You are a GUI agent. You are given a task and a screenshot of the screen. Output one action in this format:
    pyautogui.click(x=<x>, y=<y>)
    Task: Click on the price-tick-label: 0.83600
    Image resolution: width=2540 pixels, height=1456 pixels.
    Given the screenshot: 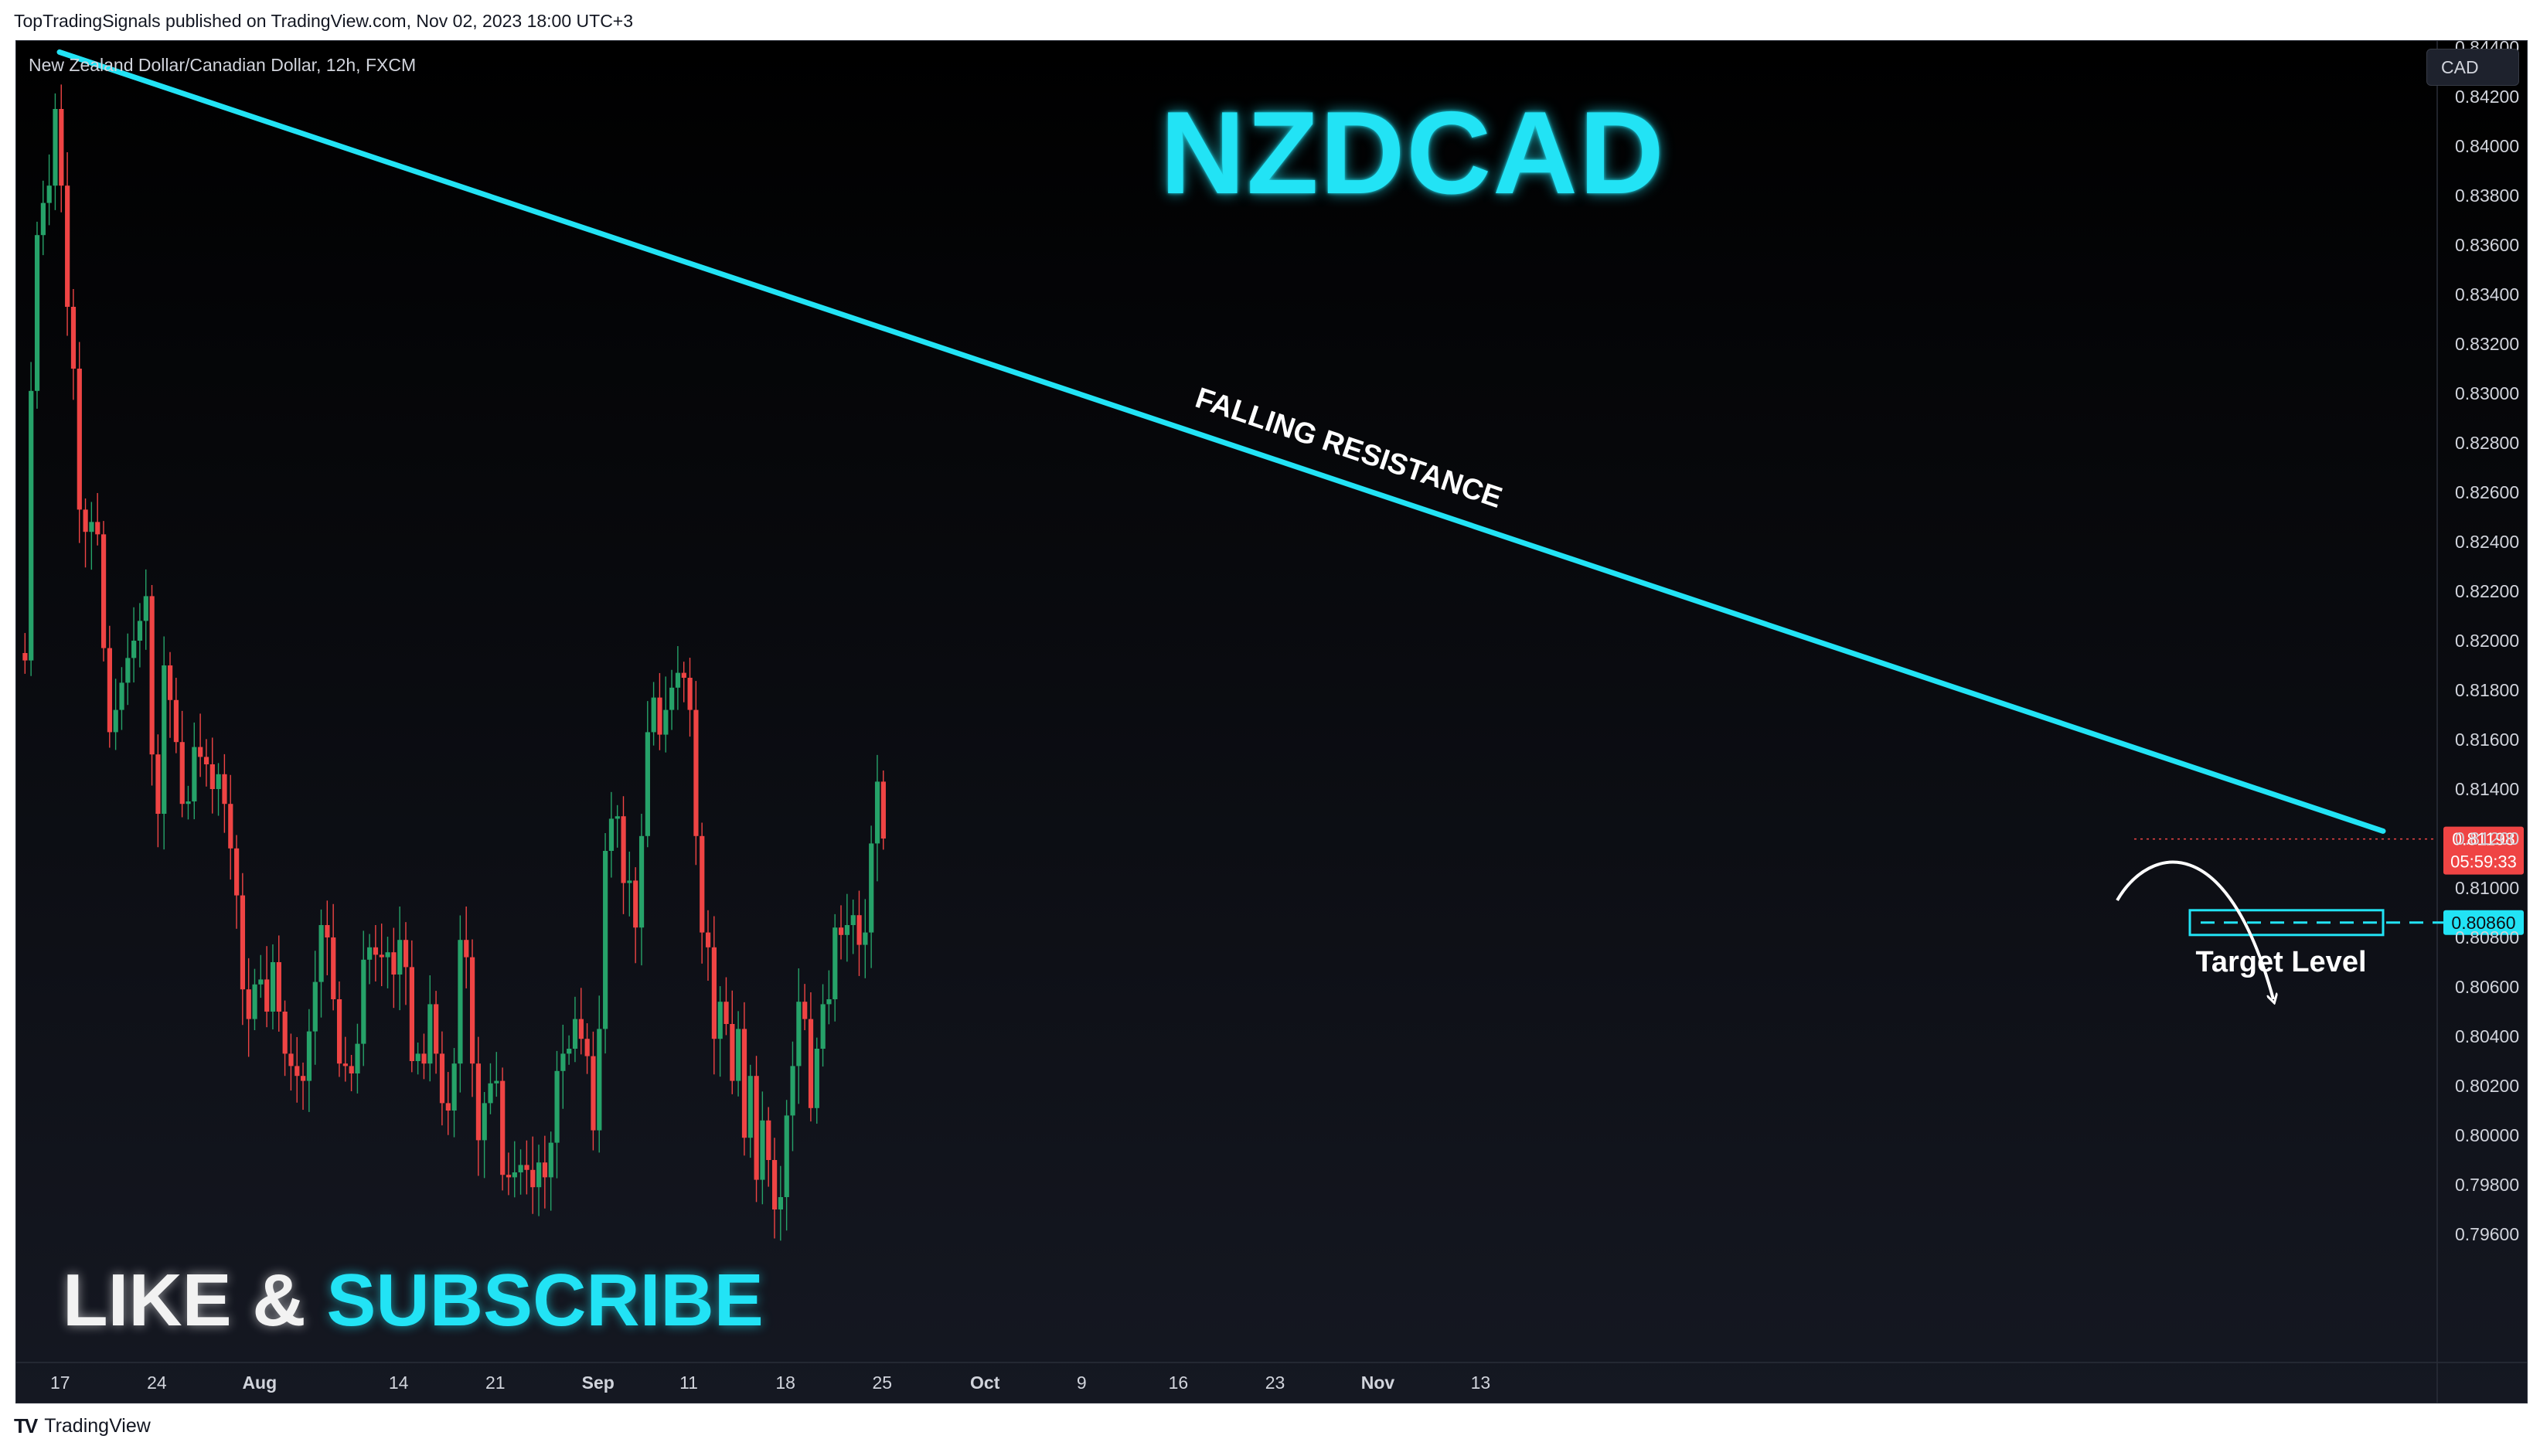 What is the action you would take?
    pyautogui.click(x=2487, y=245)
    